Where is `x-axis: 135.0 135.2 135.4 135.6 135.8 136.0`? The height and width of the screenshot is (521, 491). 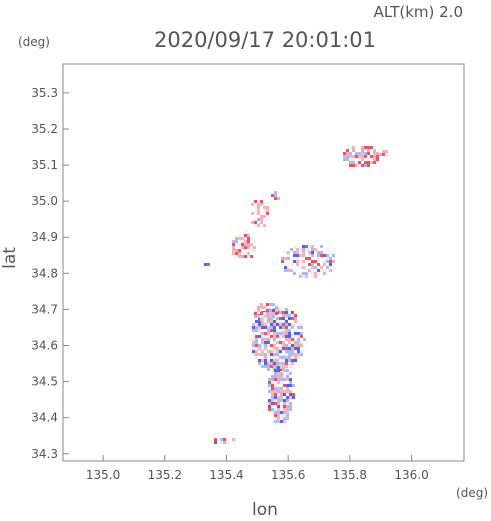 x-axis: 135.0 135.2 135.4 135.6 135.8 136.0 is located at coordinates (257, 468).